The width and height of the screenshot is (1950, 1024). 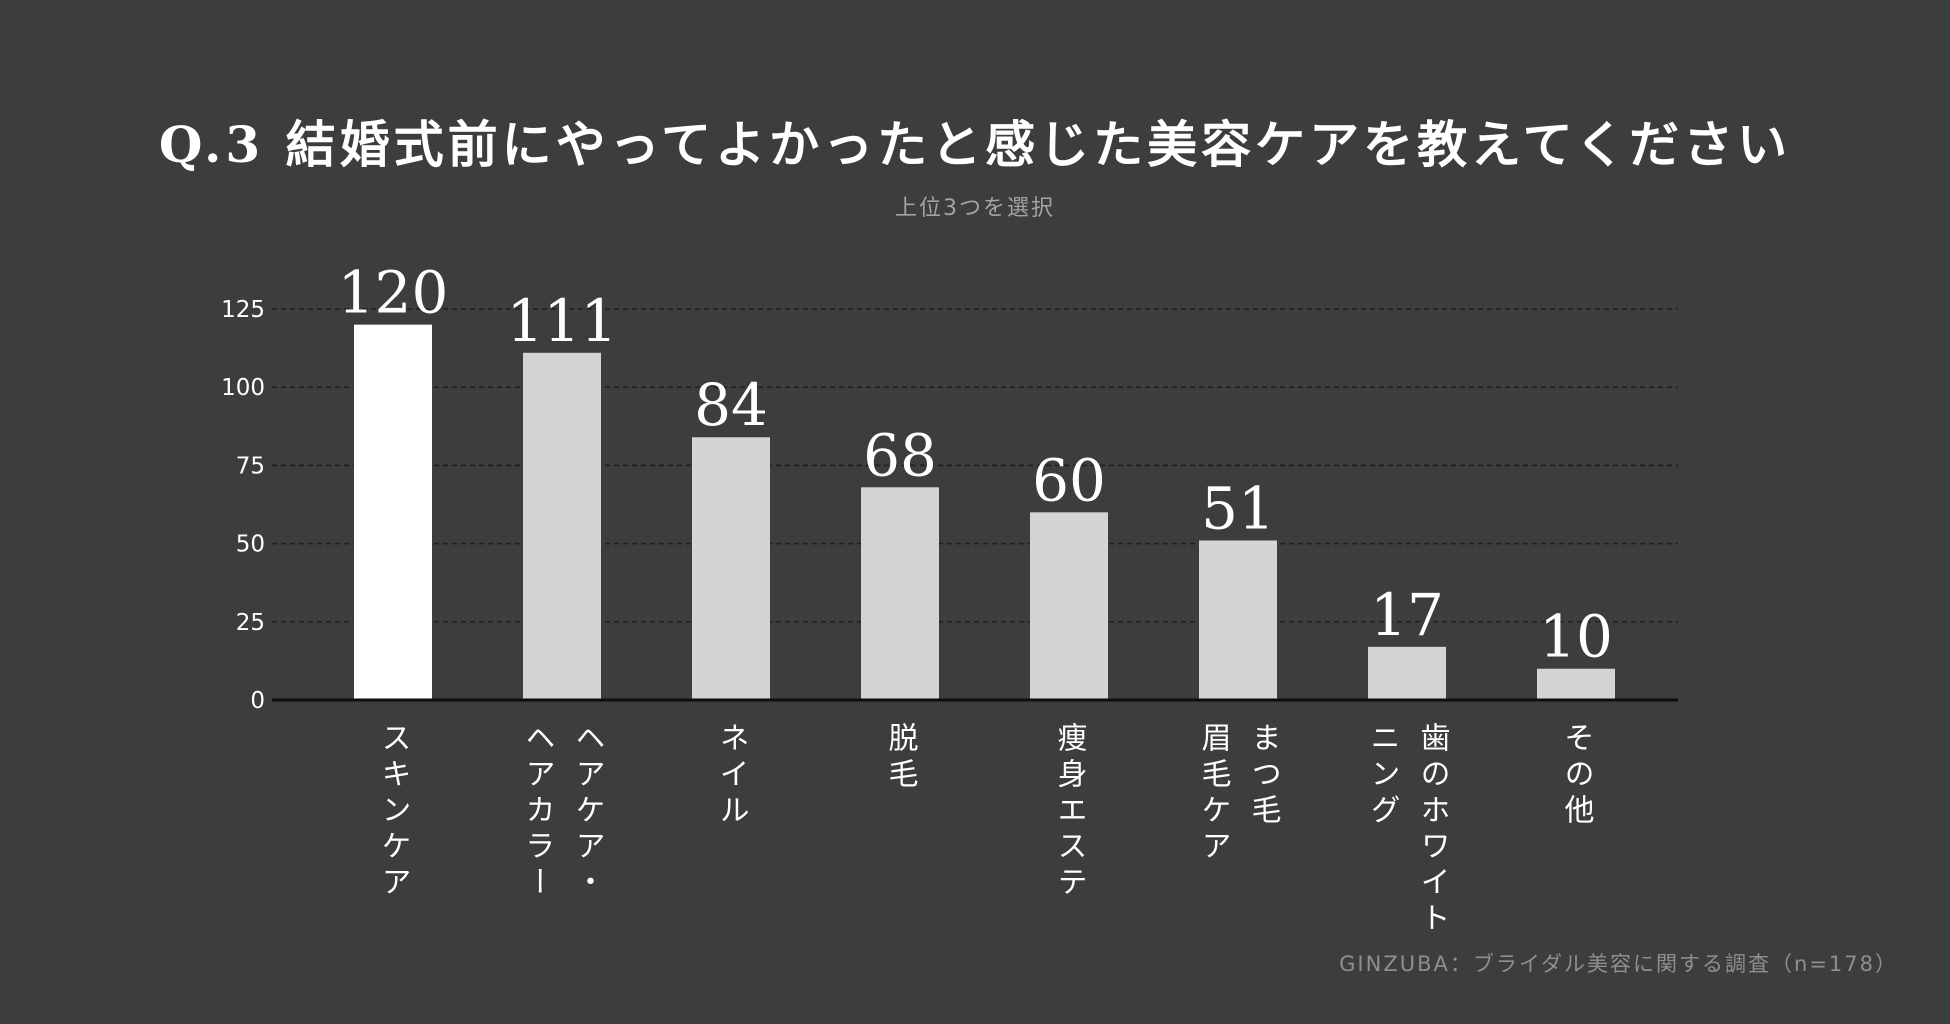 What do you see at coordinates (562, 321) in the screenshot?
I see `value-label: 111` at bounding box center [562, 321].